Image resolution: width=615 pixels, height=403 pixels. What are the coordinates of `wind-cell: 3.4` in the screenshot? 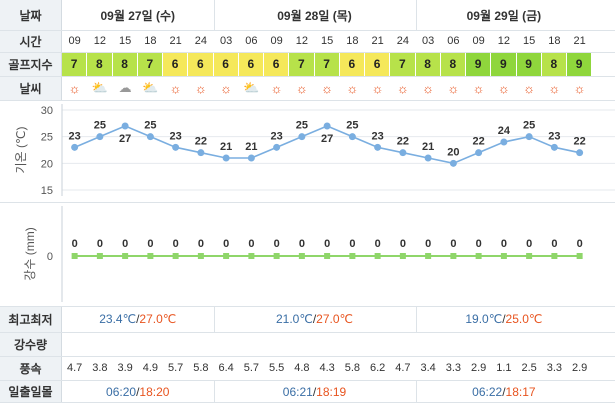 It's located at (428, 368).